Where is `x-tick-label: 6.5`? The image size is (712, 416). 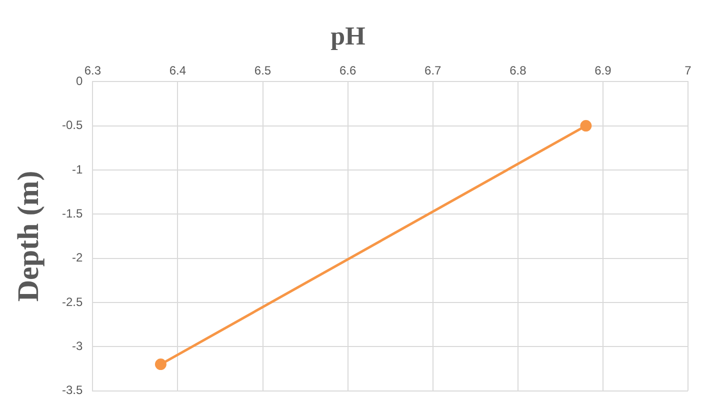 x-tick-label: 6.5 is located at coordinates (263, 71).